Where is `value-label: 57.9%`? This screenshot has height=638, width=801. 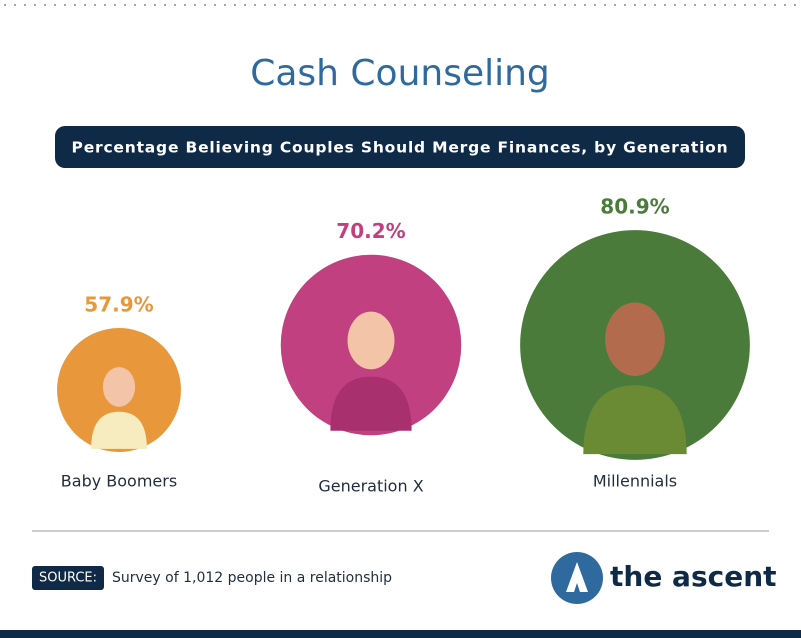
value-label: 57.9% is located at coordinates (118, 305).